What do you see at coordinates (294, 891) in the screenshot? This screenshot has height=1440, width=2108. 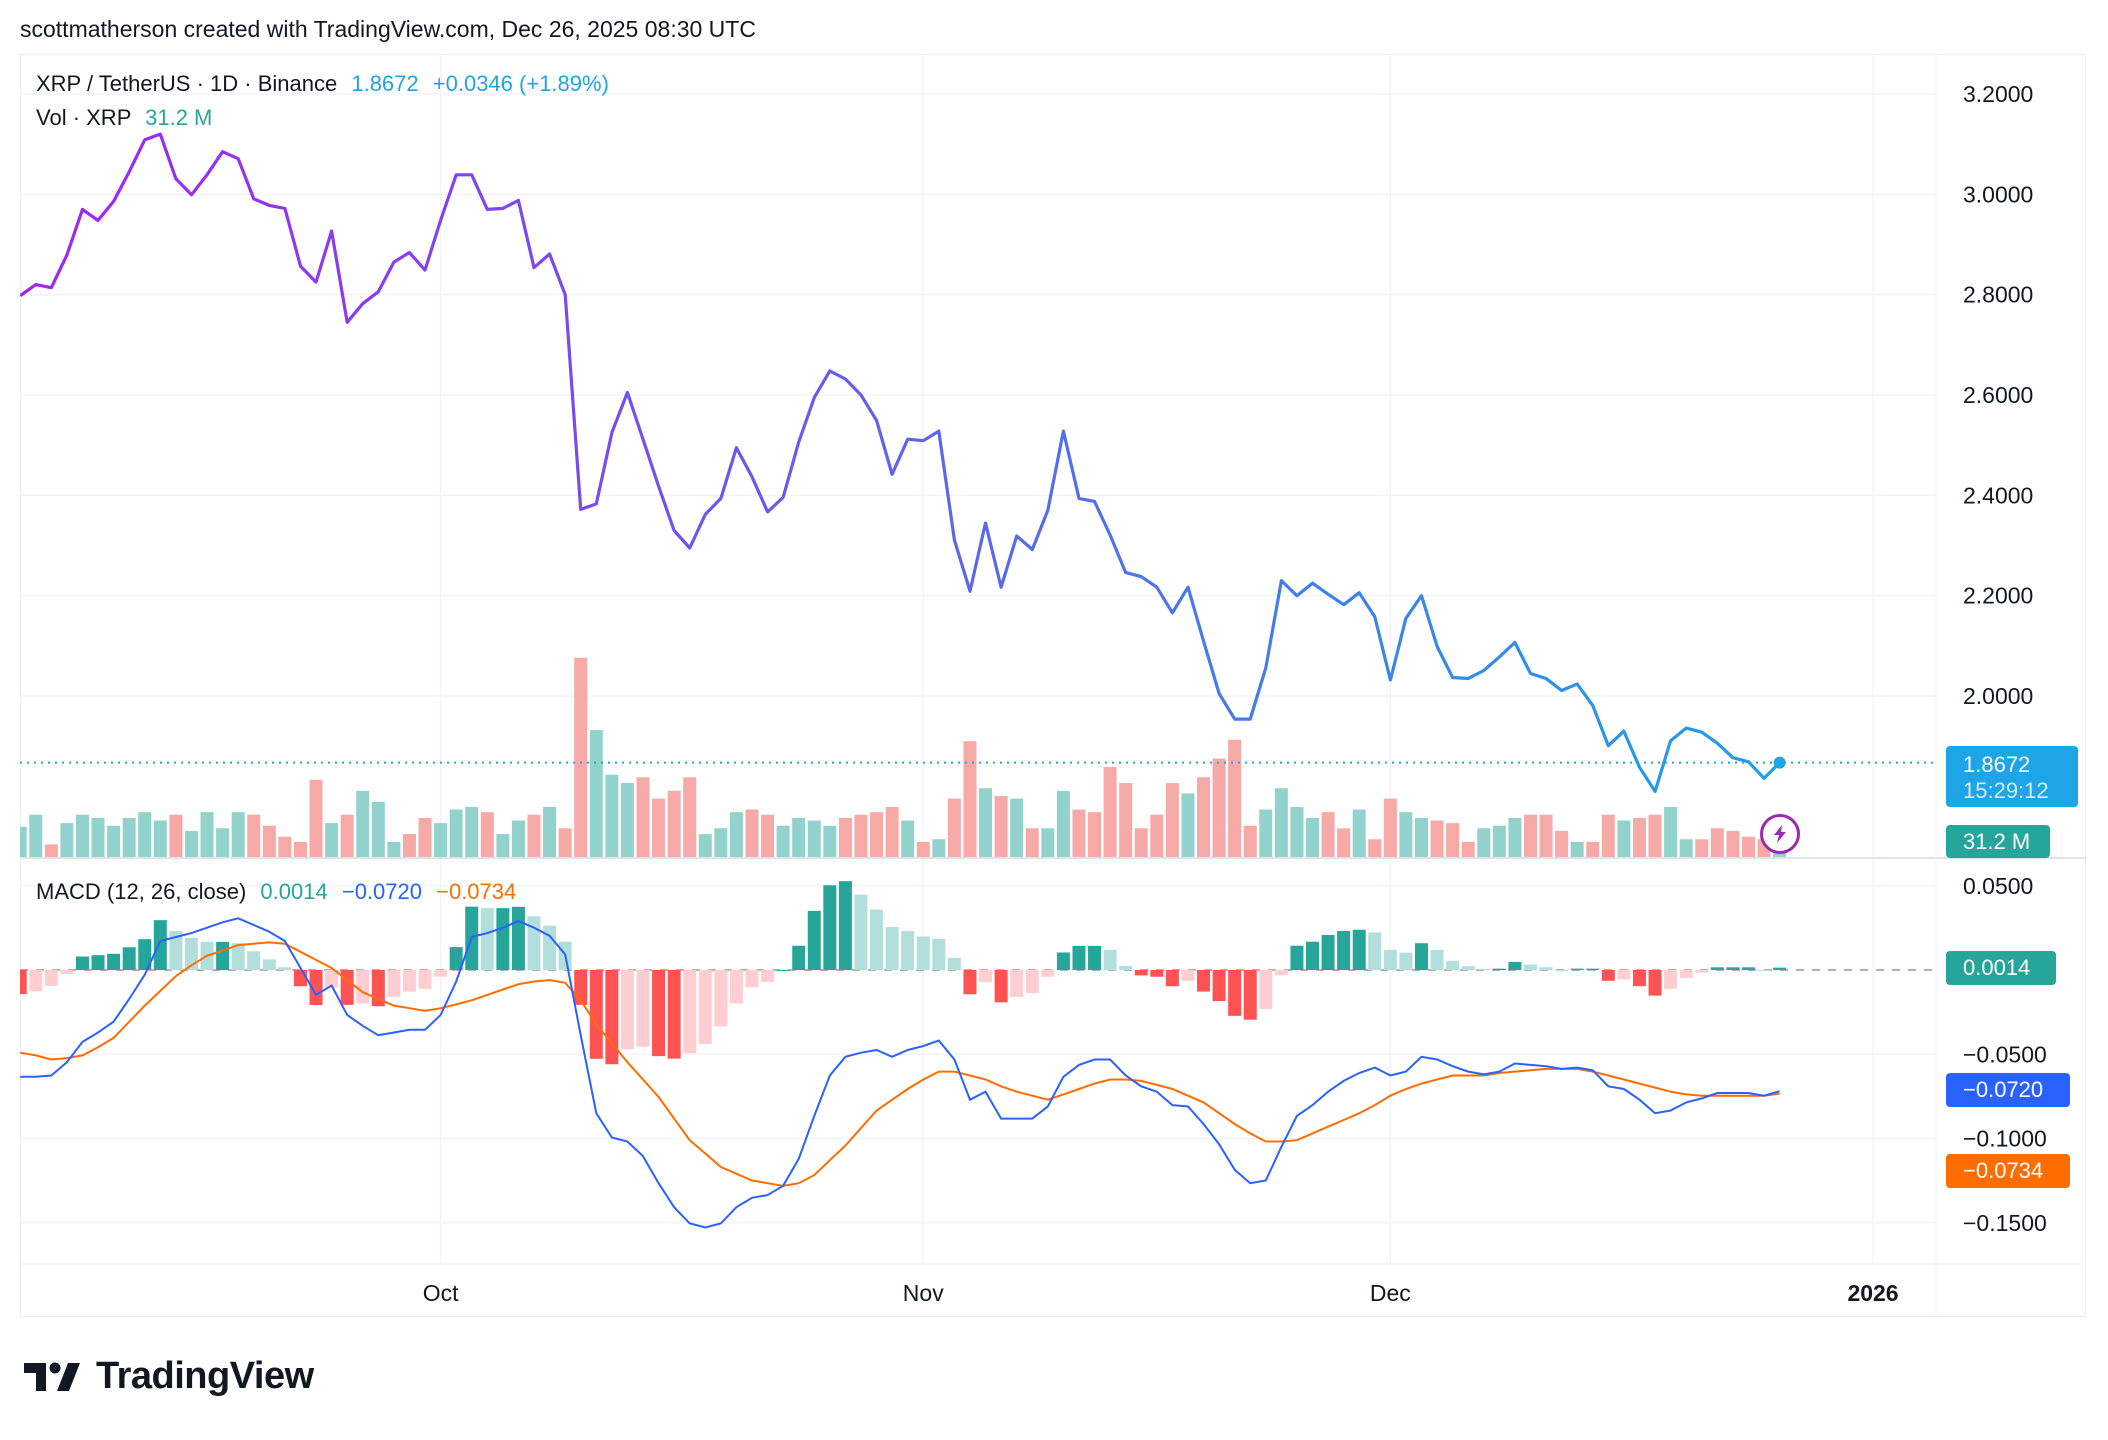 I see `macd-hist-value: 0.0014` at bounding box center [294, 891].